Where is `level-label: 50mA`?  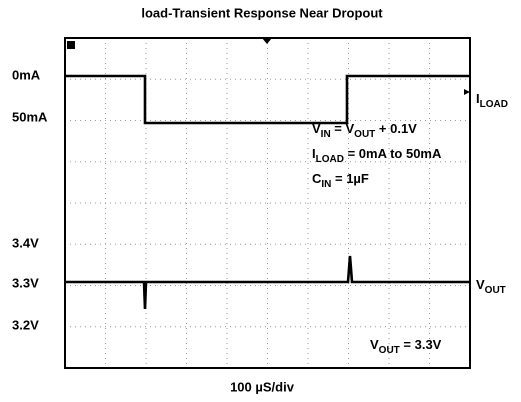 level-label: 50mA is located at coordinates (30, 116).